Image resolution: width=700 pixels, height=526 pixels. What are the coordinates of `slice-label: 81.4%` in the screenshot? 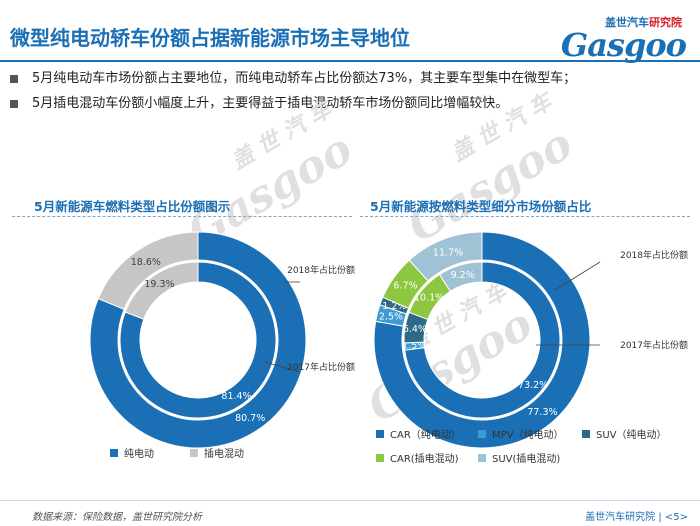 It's located at (236, 396).